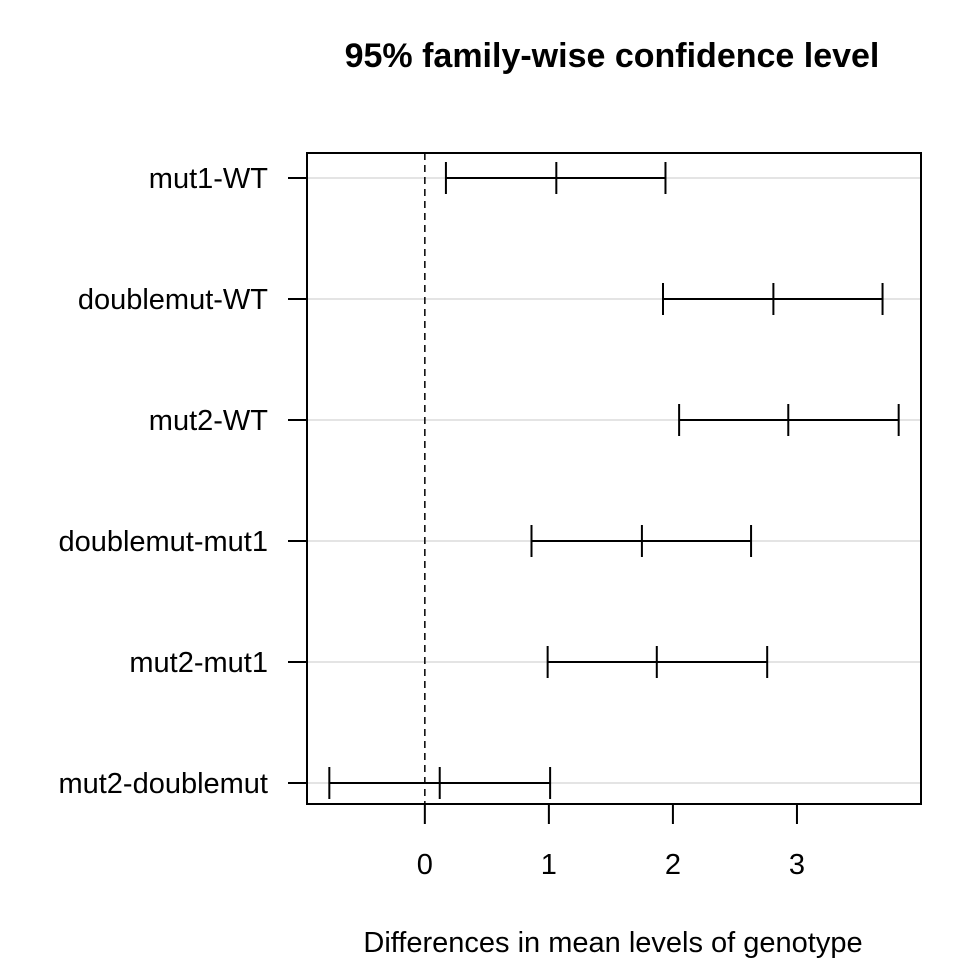  What do you see at coordinates (209, 421) in the screenshot?
I see `y-tick-label: mut2-WT` at bounding box center [209, 421].